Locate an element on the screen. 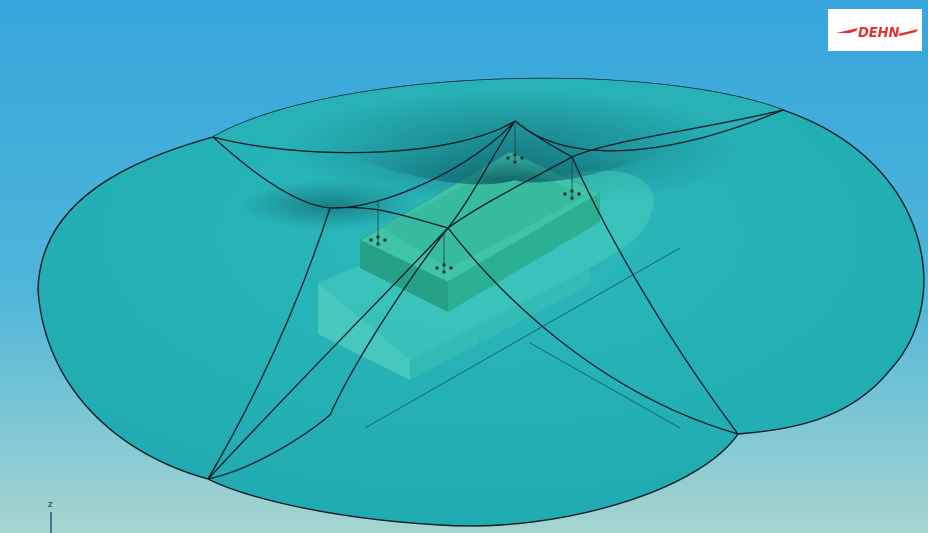  rod-left is located at coordinates (378, 223).